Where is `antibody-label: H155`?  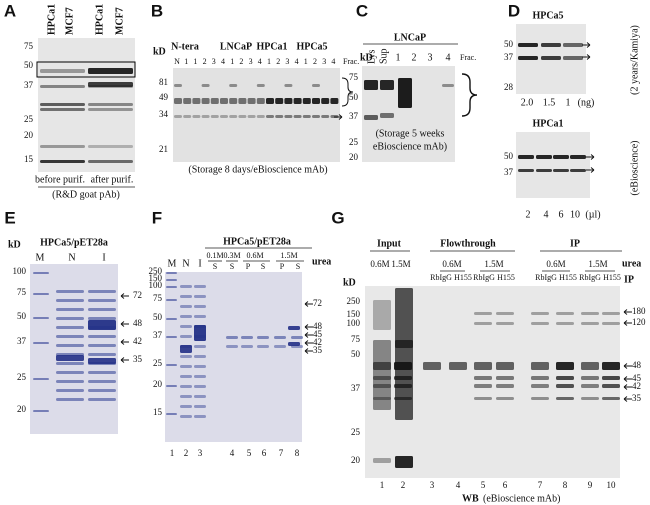
antibody-label: H155 is located at coordinates (463, 277).